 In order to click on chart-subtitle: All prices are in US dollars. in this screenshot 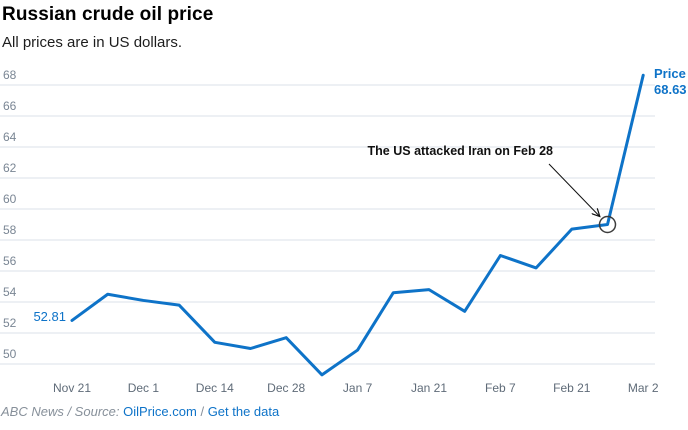, I will do `click(92, 42)`.